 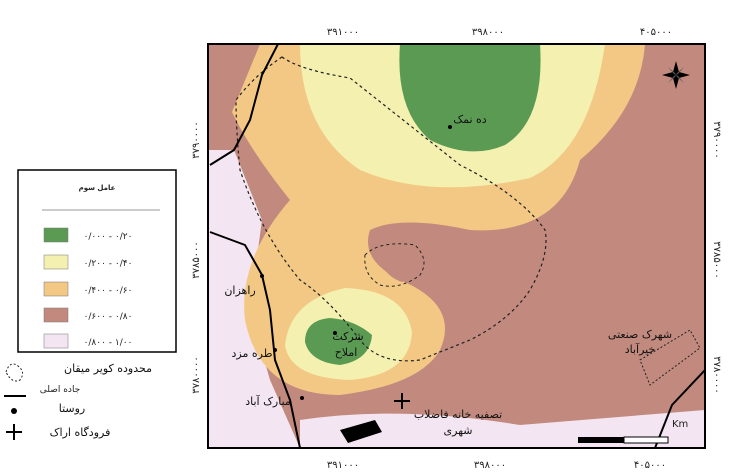 I want to click on tick-bottom: ۳۹۱۰۰۰, so click(x=343, y=465).